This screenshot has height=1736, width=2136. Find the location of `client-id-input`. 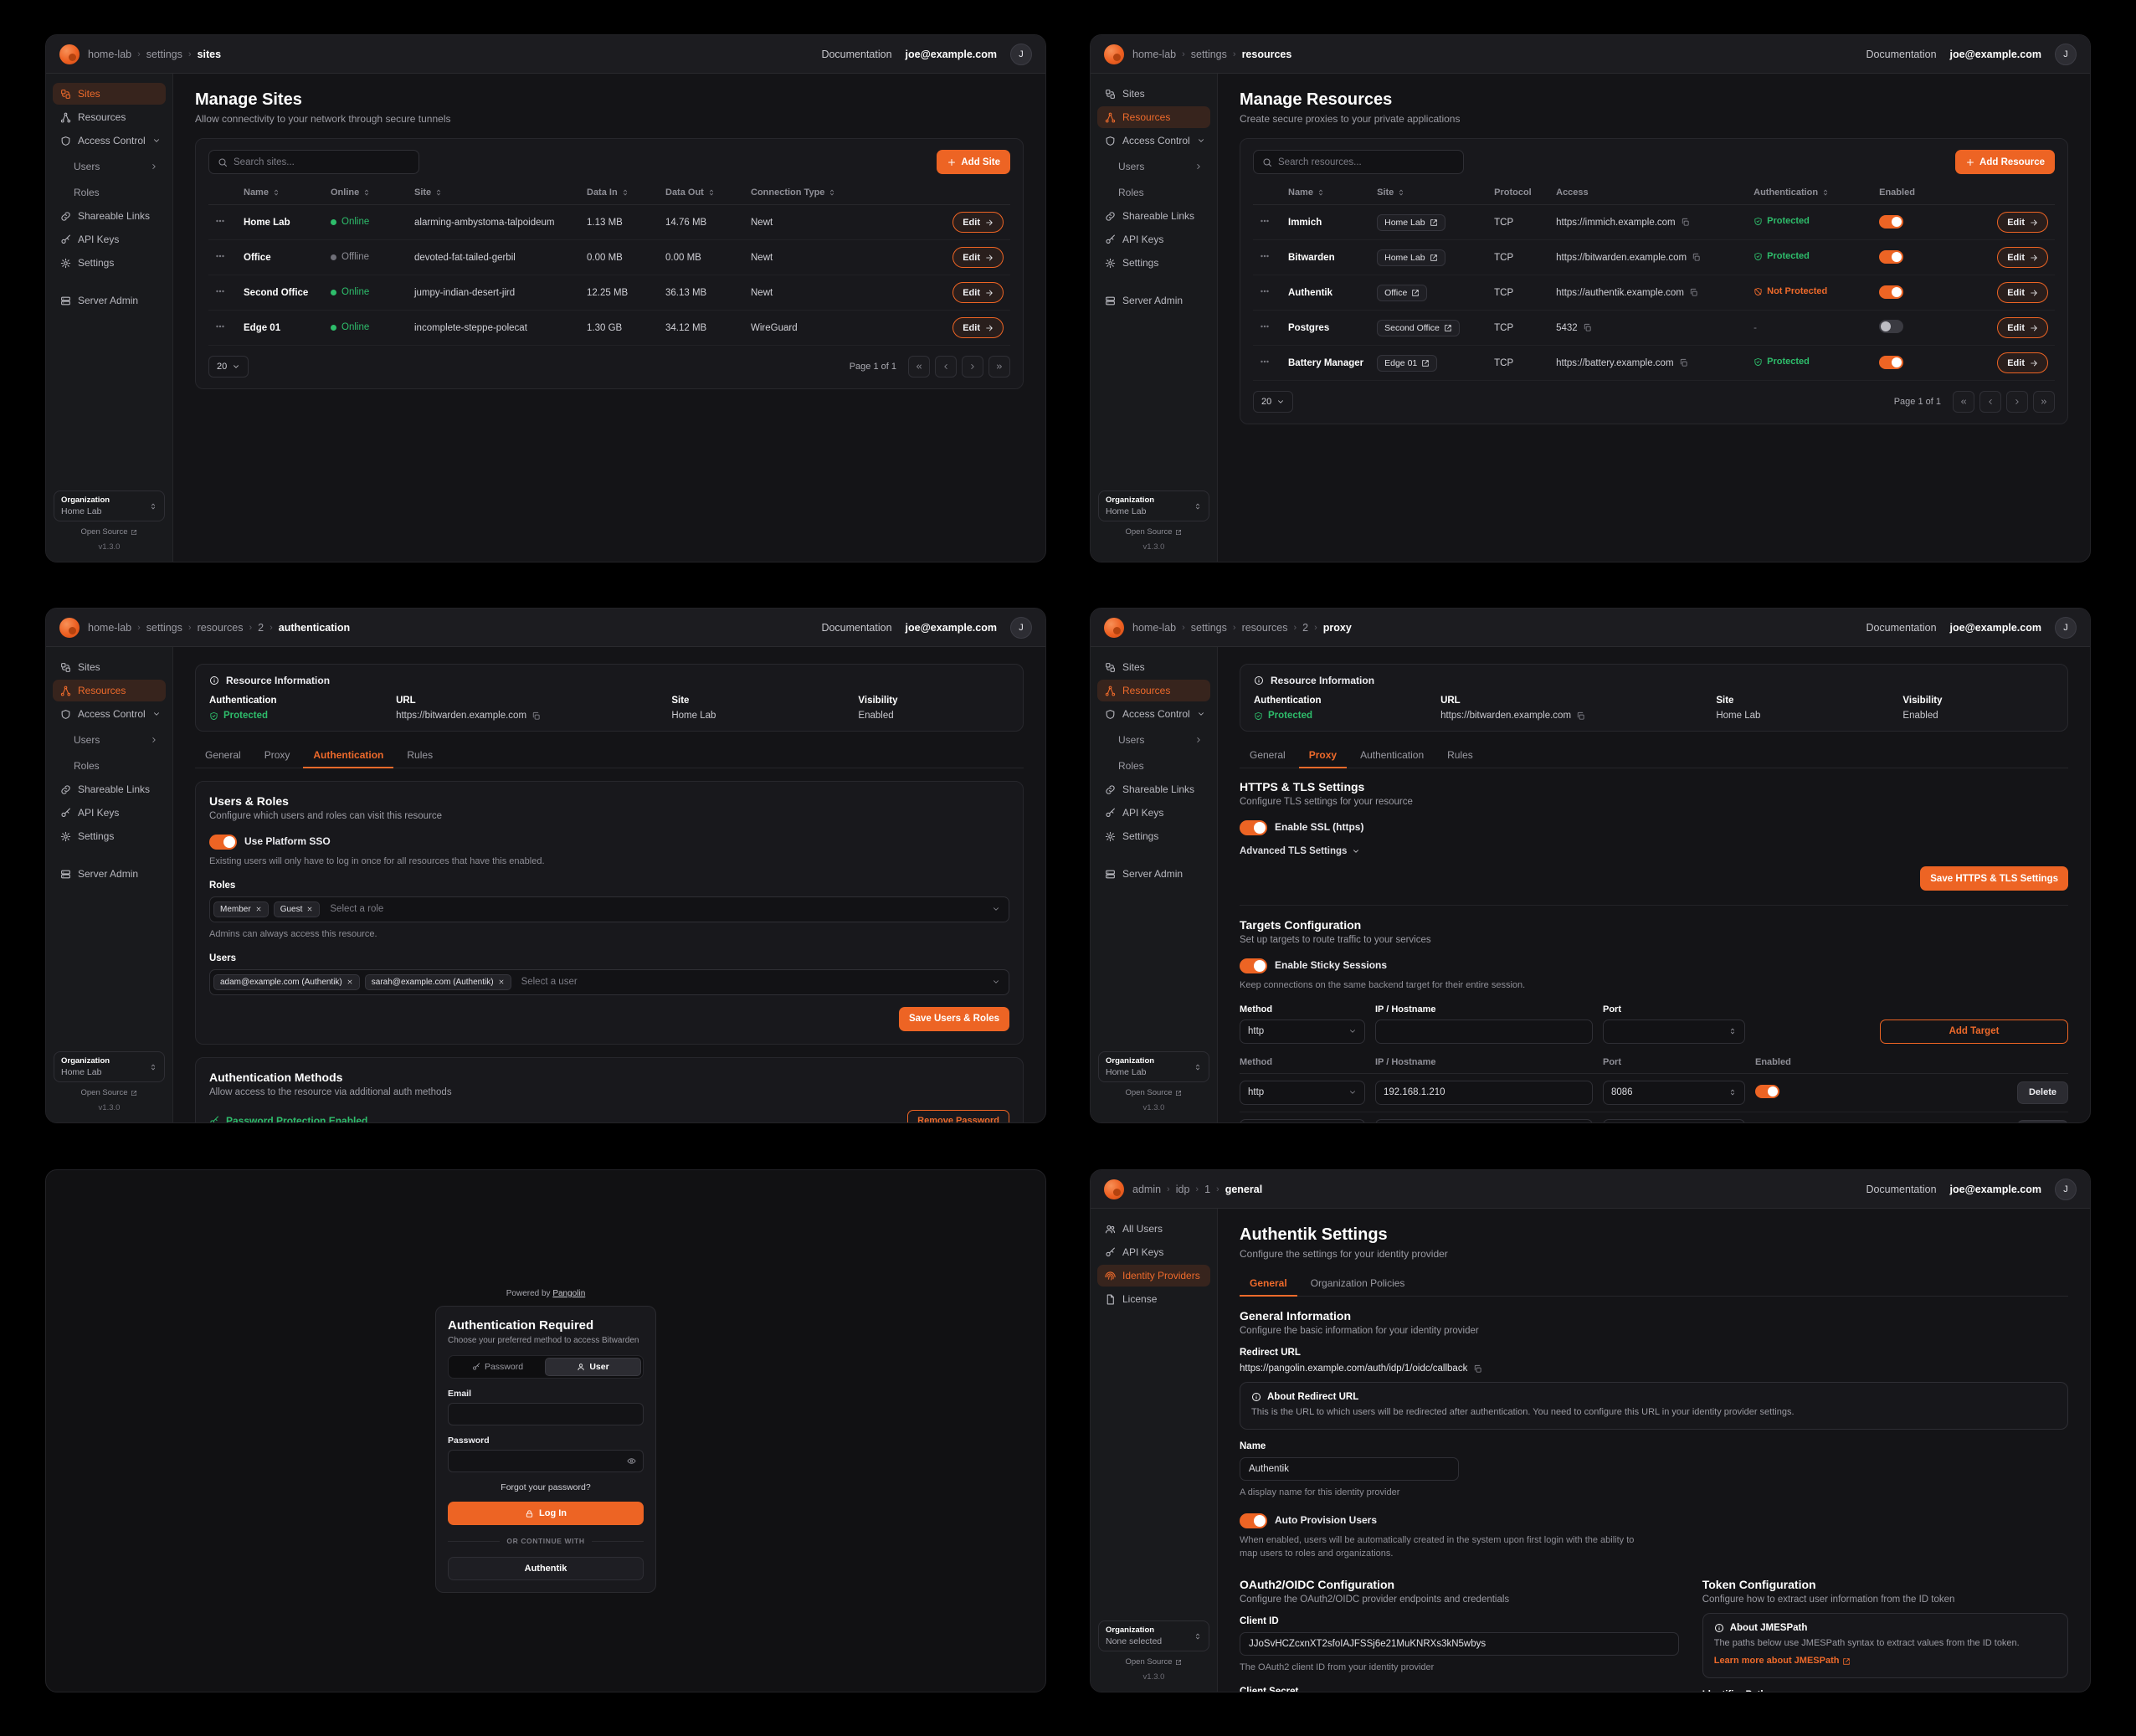

client-id-input is located at coordinates (1460, 1643).